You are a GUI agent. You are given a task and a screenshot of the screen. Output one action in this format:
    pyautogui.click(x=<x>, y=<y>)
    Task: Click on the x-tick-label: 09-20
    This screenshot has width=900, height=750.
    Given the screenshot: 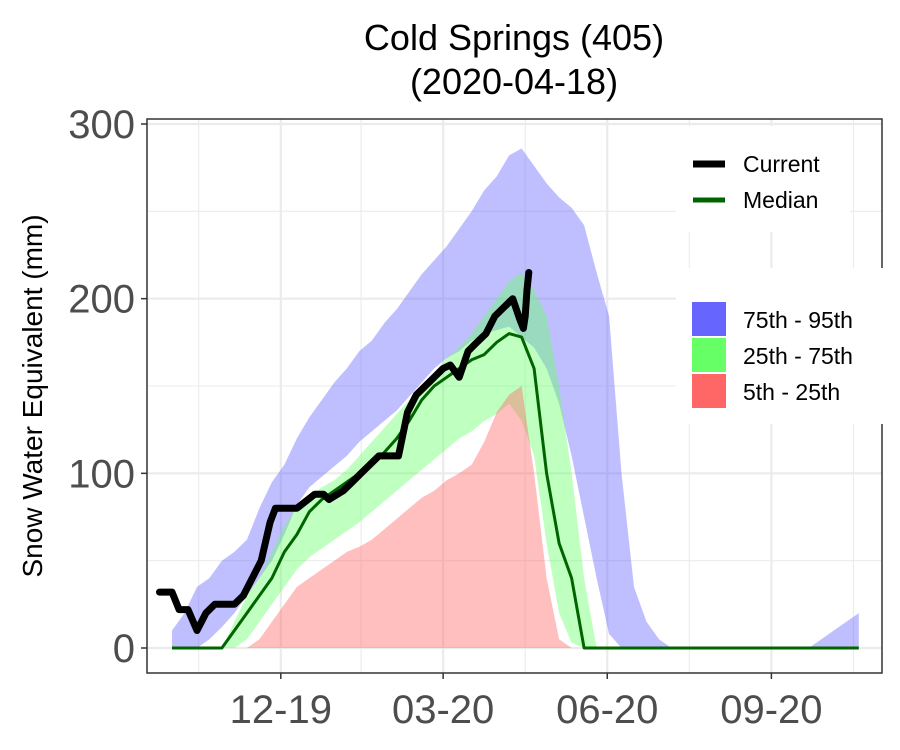 What is the action you would take?
    pyautogui.click(x=771, y=710)
    